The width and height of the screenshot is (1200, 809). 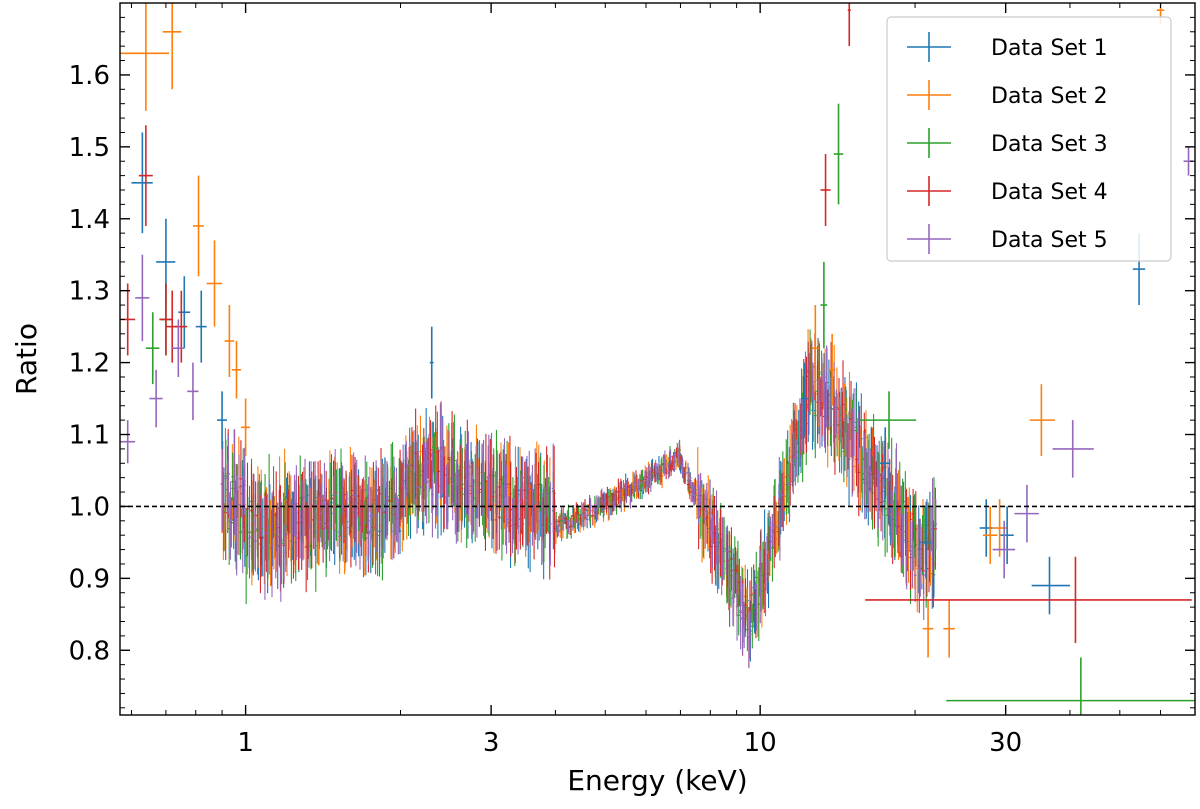 What do you see at coordinates (89, 651) in the screenshot?
I see `y-tick-label: 0.8` at bounding box center [89, 651].